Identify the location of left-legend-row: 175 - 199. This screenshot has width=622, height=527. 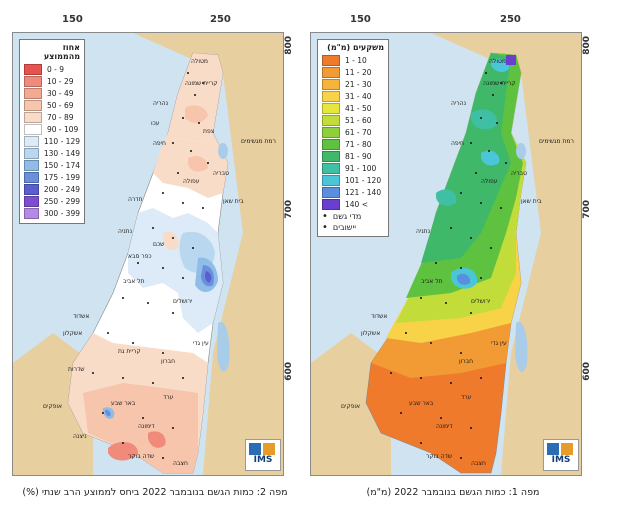
(52, 177).